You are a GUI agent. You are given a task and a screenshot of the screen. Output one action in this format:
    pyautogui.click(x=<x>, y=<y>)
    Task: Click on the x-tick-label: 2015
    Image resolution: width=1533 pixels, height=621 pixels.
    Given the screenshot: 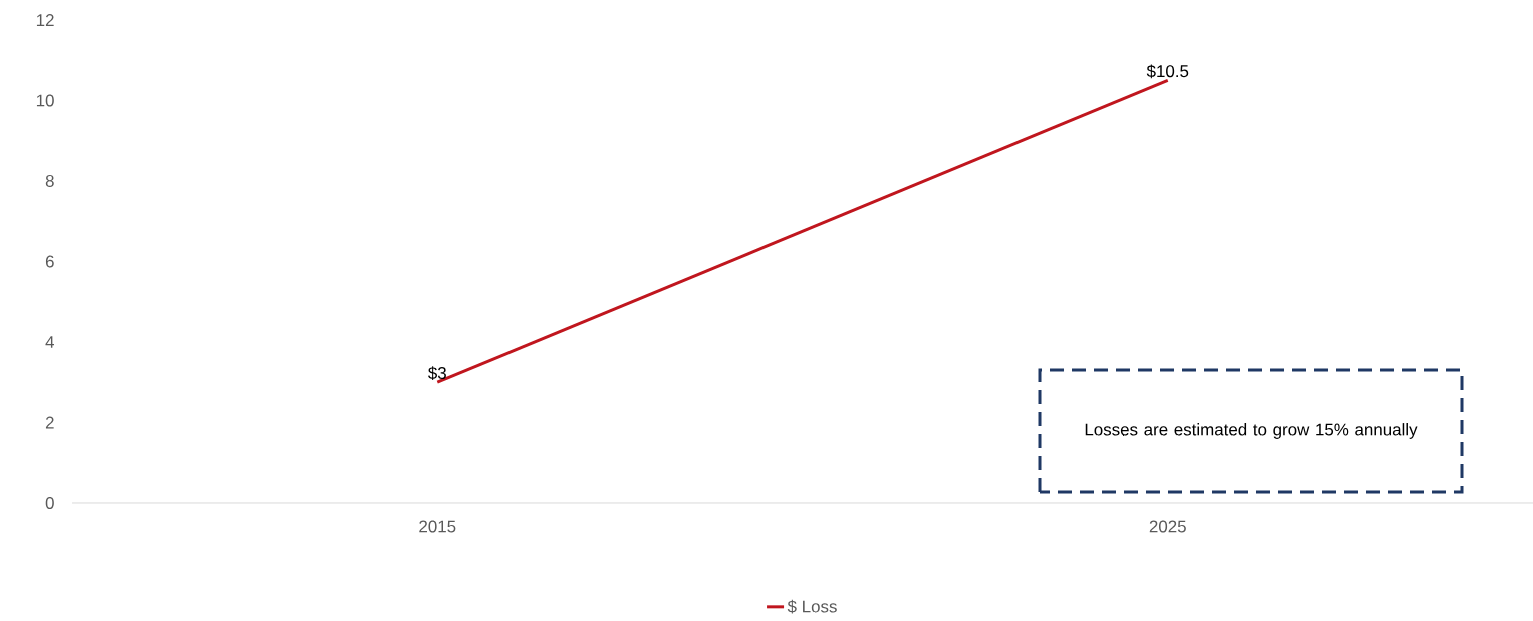 What is the action you would take?
    pyautogui.click(x=437, y=526)
    